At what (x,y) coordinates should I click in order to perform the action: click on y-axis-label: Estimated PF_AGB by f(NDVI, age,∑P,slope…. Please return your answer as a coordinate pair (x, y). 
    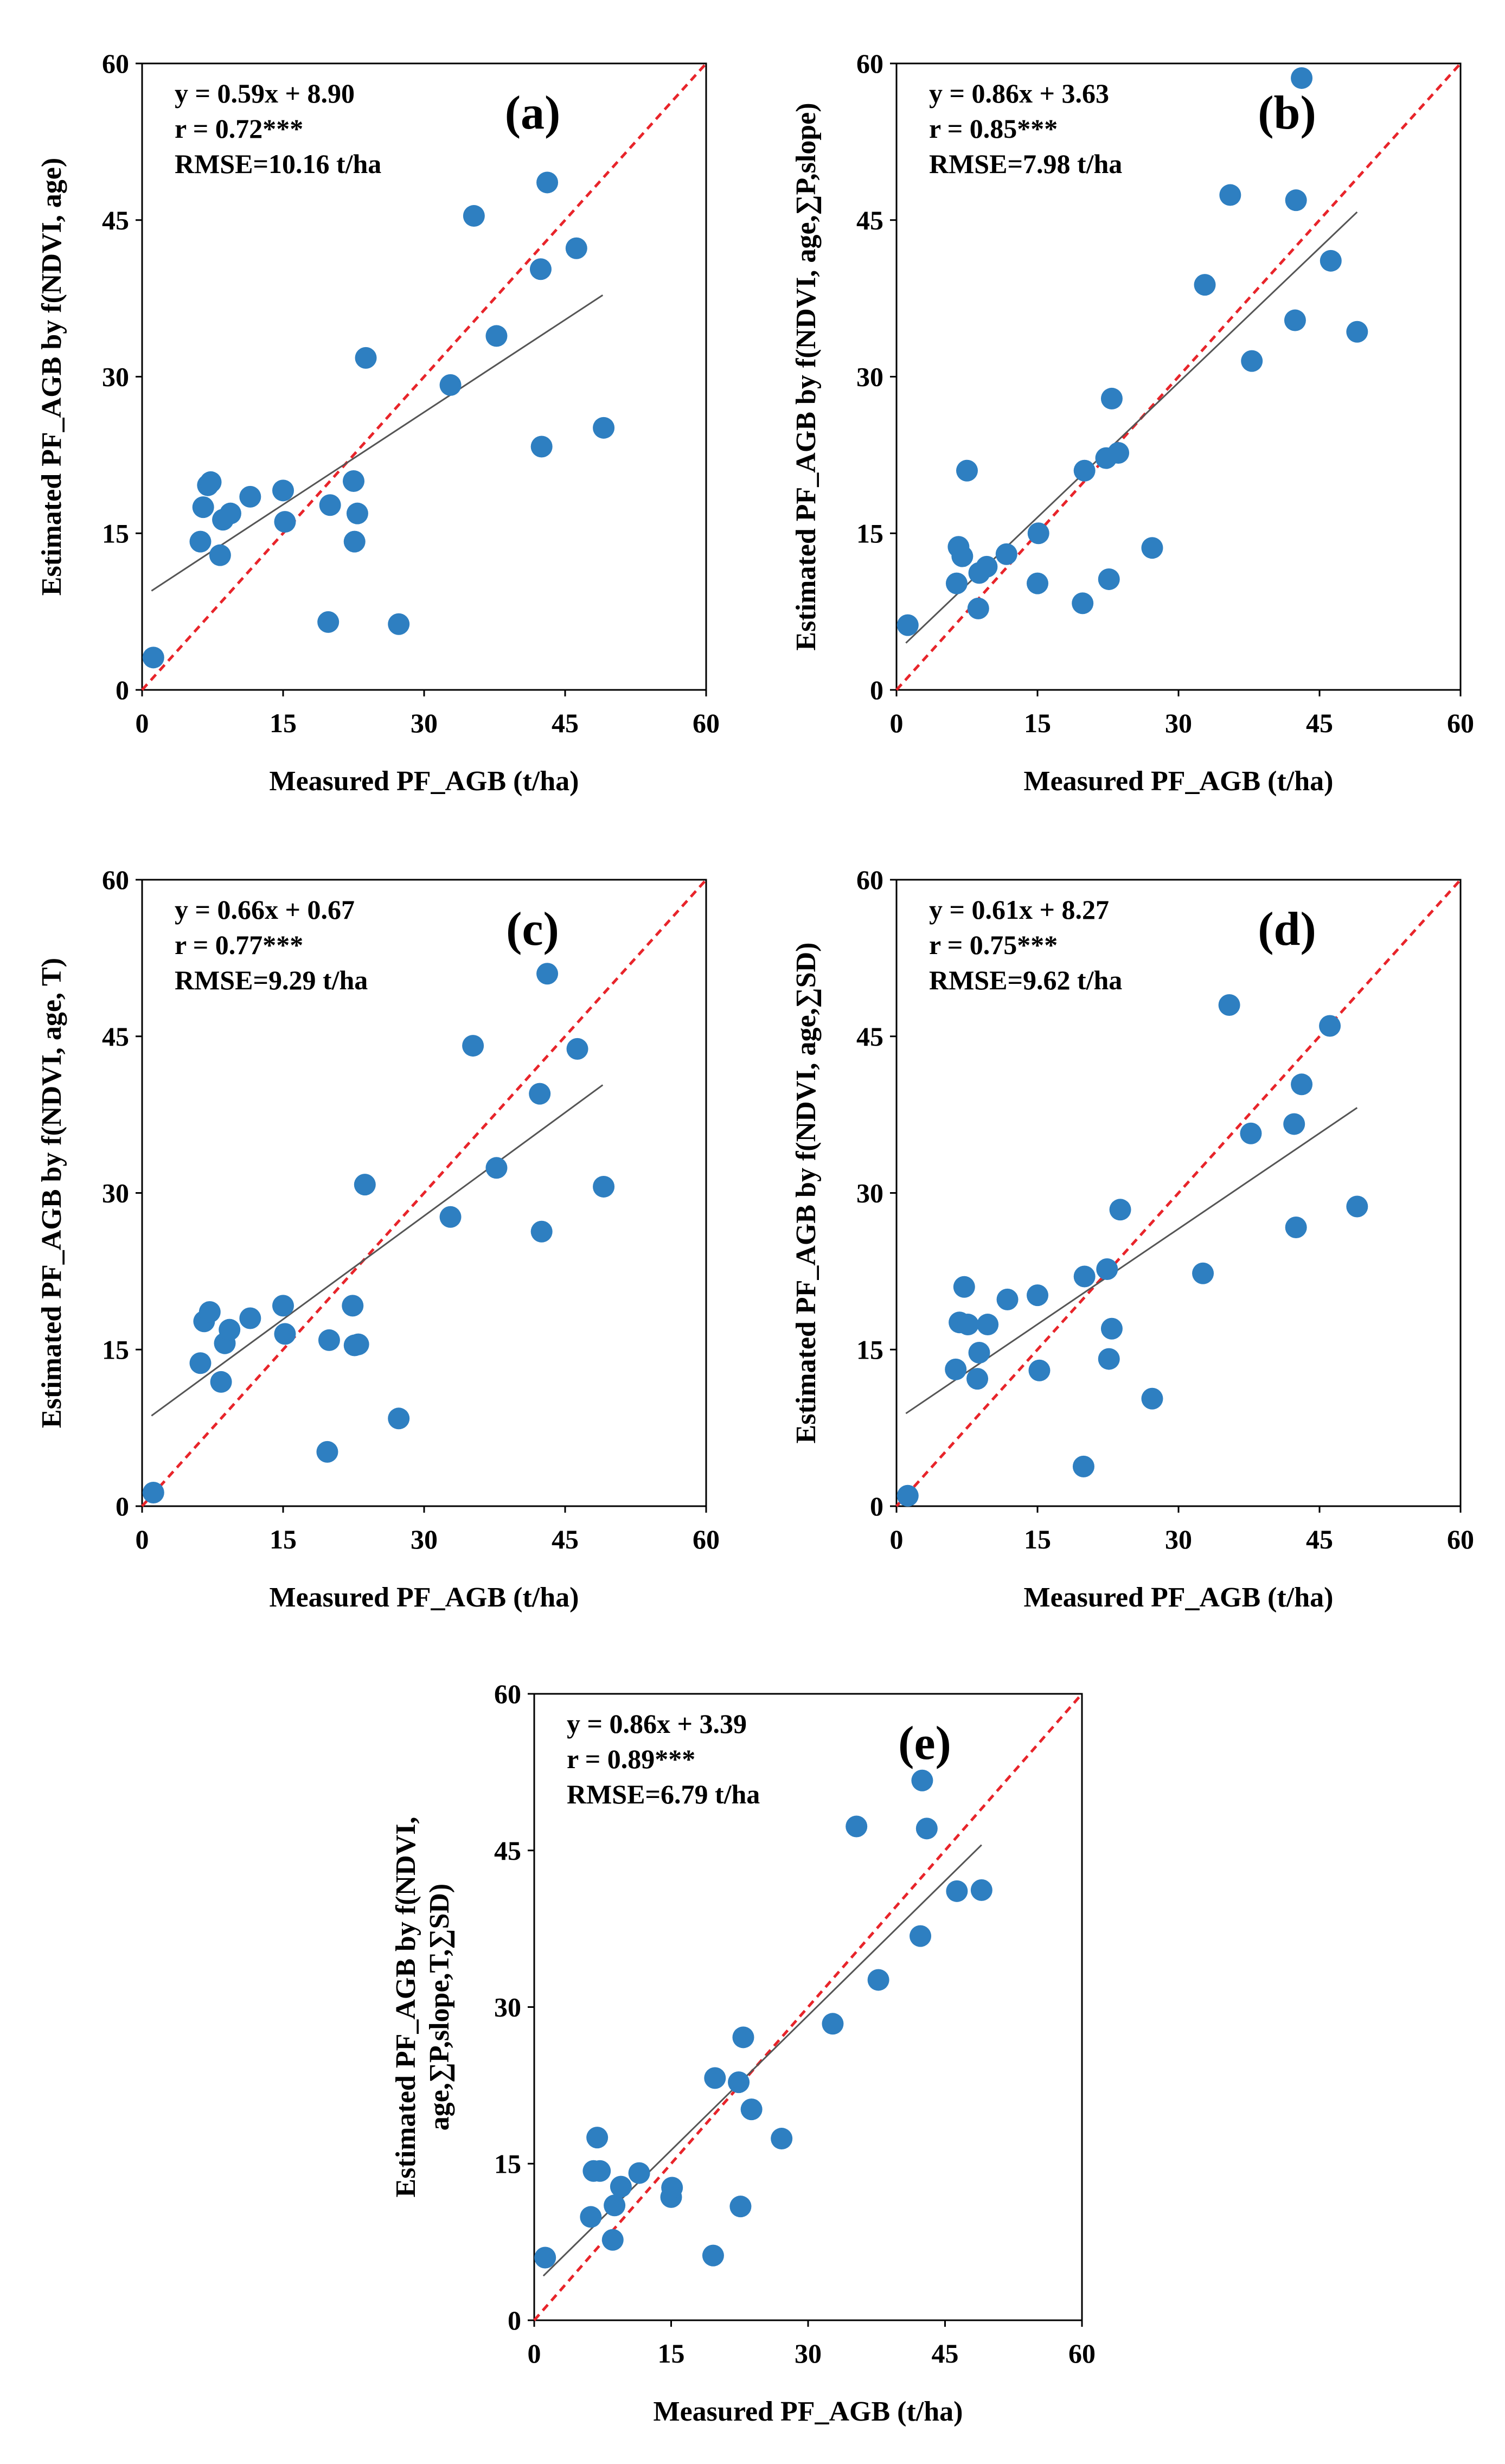
    Looking at the image, I should click on (806, 376).